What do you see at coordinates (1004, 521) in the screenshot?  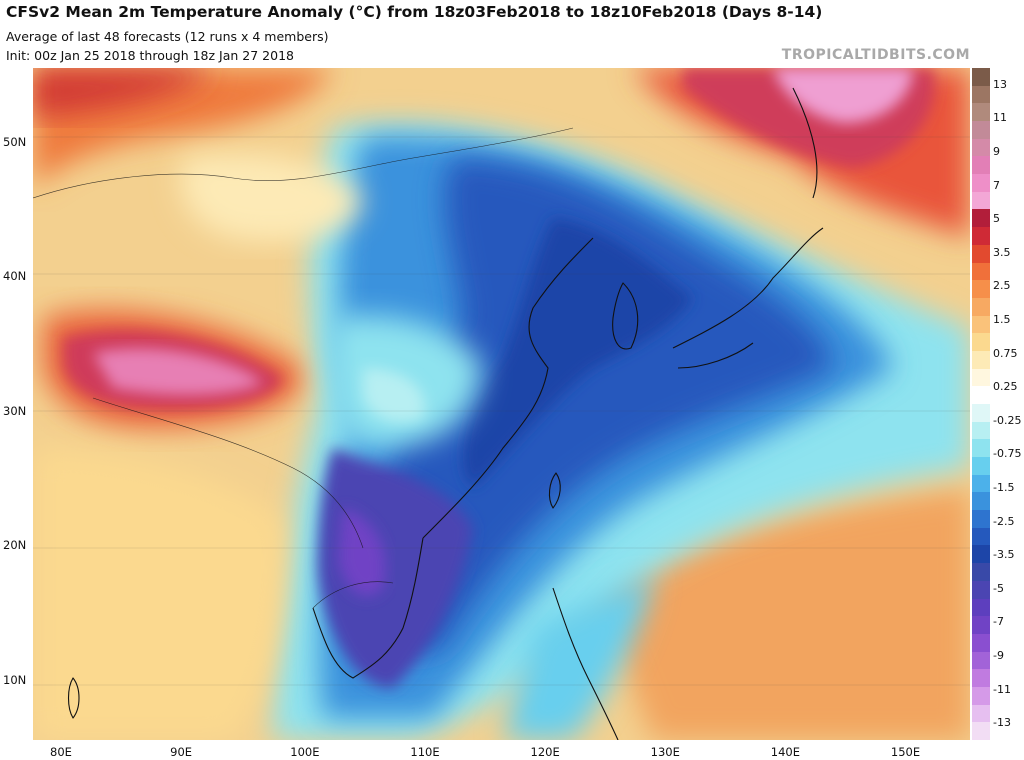 I see `colorbar-tick-label: -2.5` at bounding box center [1004, 521].